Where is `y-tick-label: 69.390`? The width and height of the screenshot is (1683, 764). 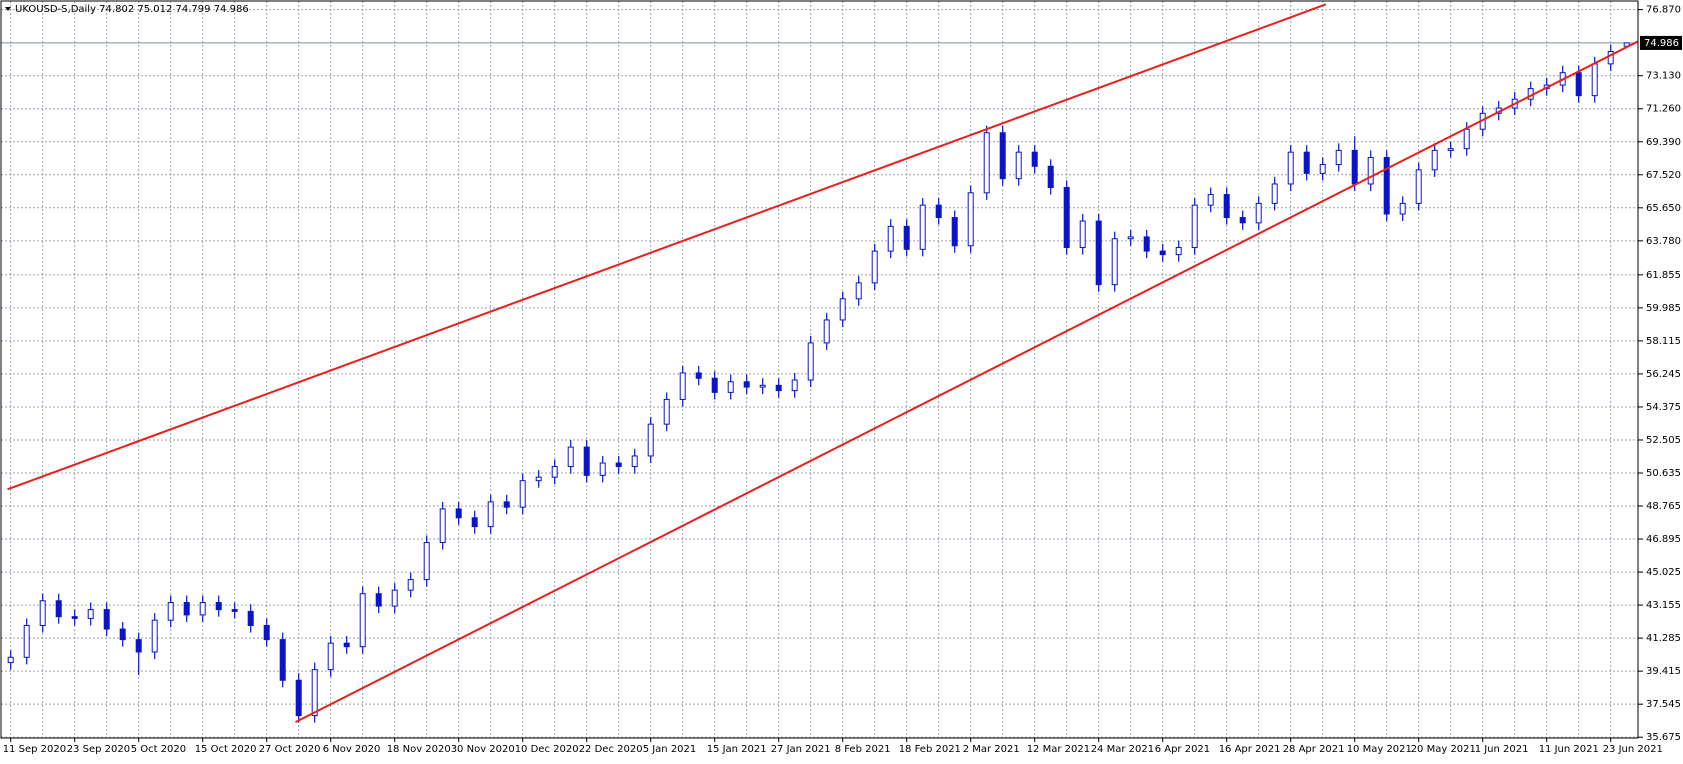
y-tick-label: 69.390 is located at coordinates (1663, 142).